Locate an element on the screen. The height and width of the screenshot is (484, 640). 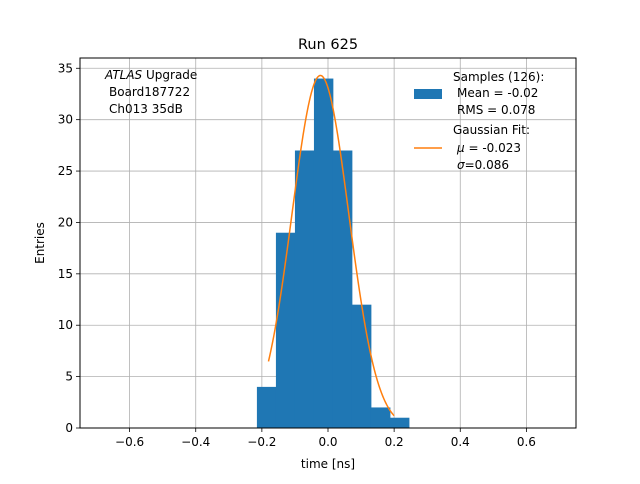
x-tick-label-5: 0.4 is located at coordinates (460, 442).